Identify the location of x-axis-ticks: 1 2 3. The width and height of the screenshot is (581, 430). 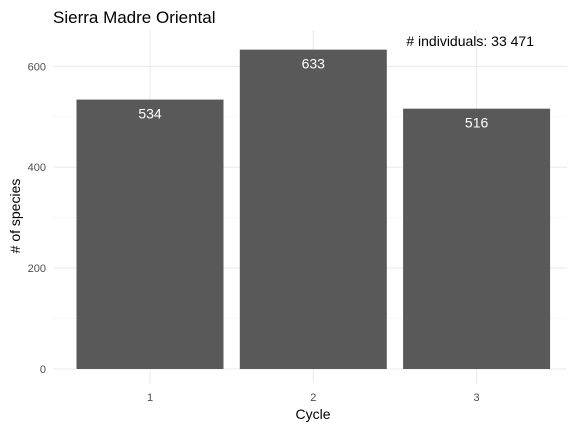
(313, 398).